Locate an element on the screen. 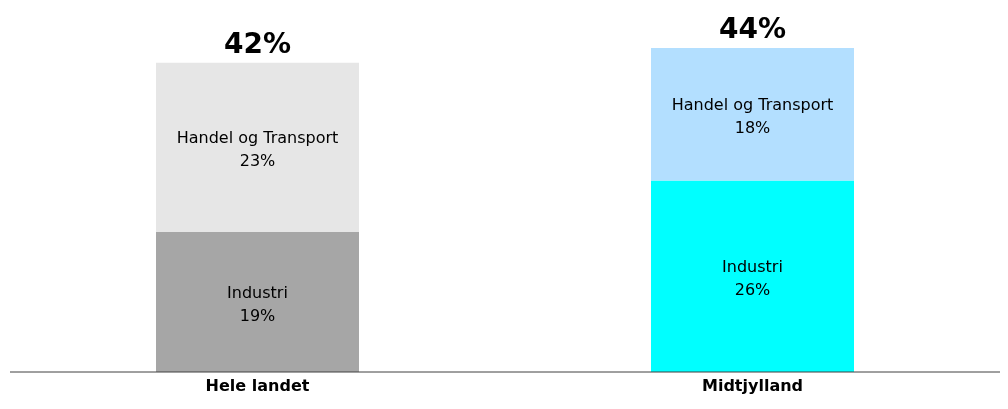 This screenshot has height=409, width=1008. data-label: 18% is located at coordinates (752, 128).